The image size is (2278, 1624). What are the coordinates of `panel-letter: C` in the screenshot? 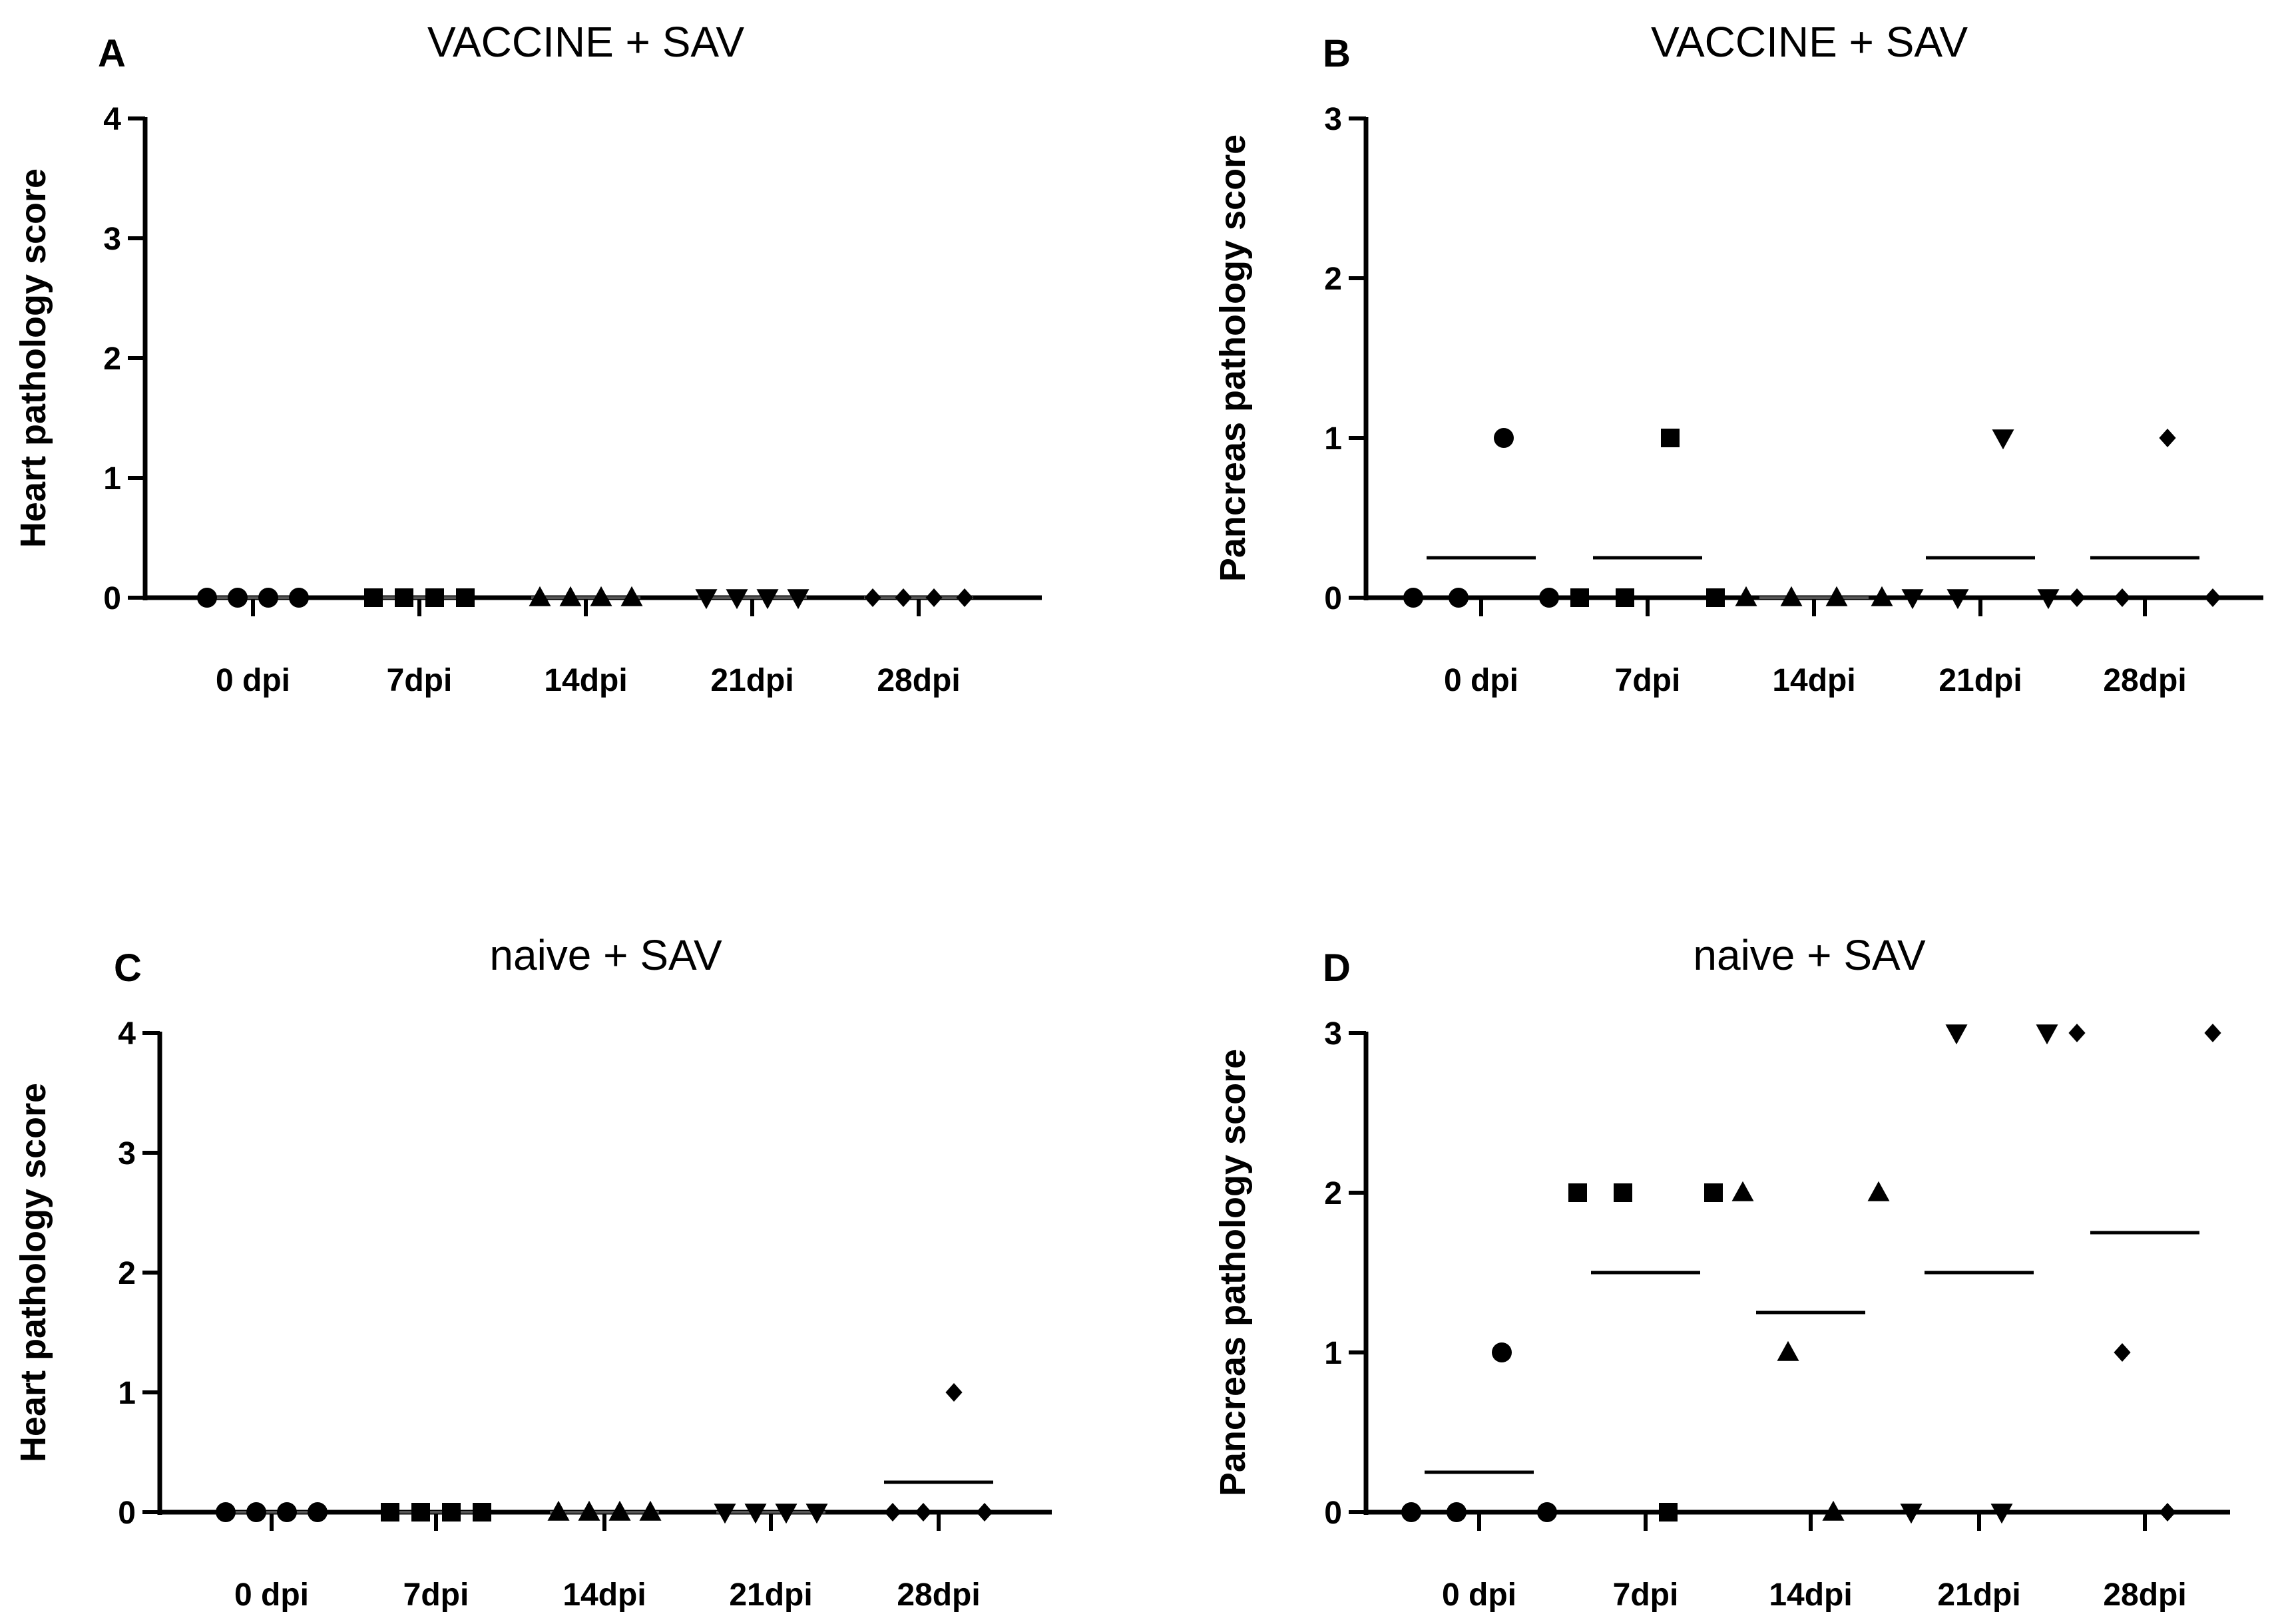 It's located at (128, 968).